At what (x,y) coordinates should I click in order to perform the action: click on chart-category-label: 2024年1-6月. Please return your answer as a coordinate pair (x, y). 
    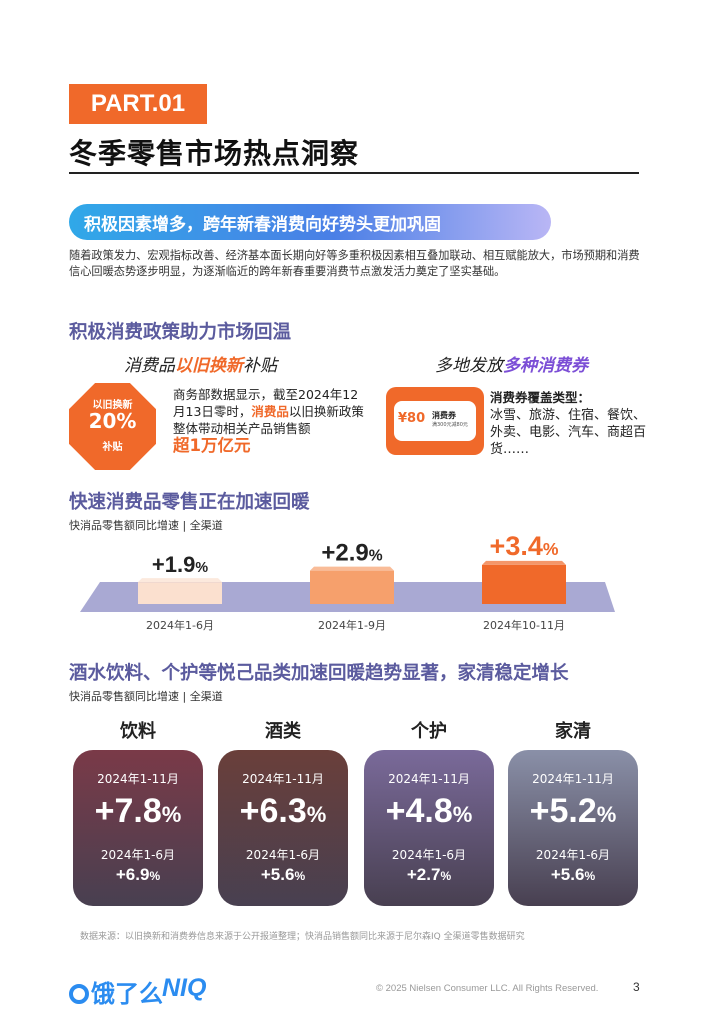
    Looking at the image, I should click on (180, 625).